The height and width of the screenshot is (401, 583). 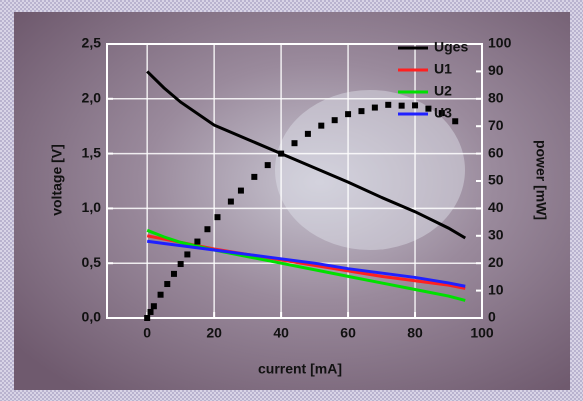 I want to click on photo-highlight, so click(x=370, y=170).